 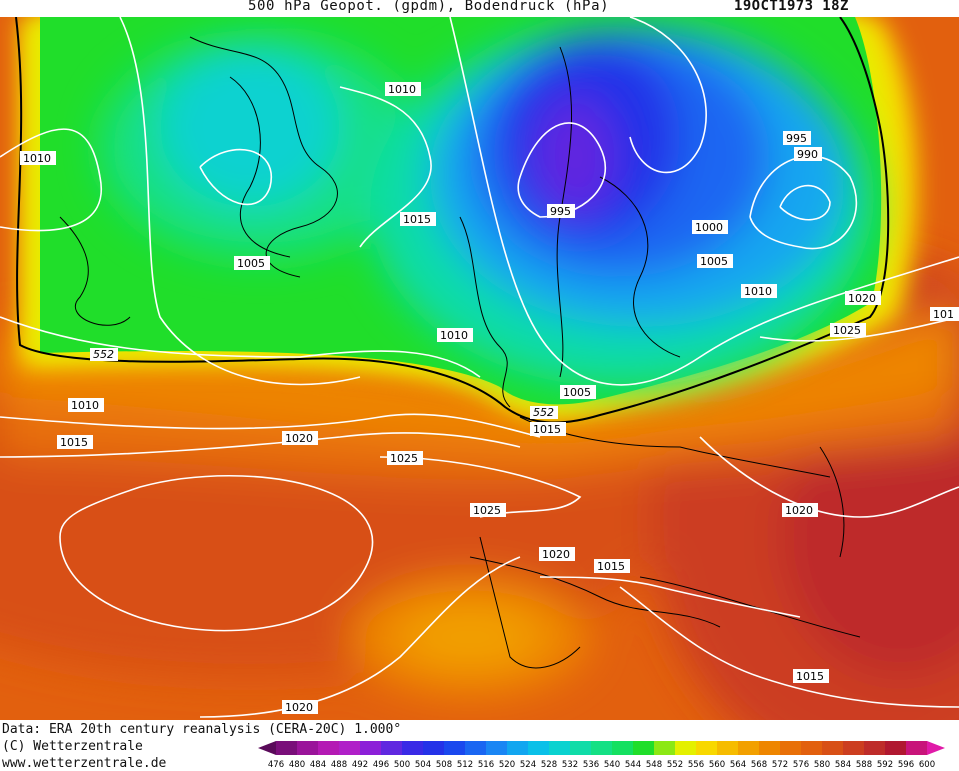 I want to click on svg-text: 1000, so click(x=709, y=227).